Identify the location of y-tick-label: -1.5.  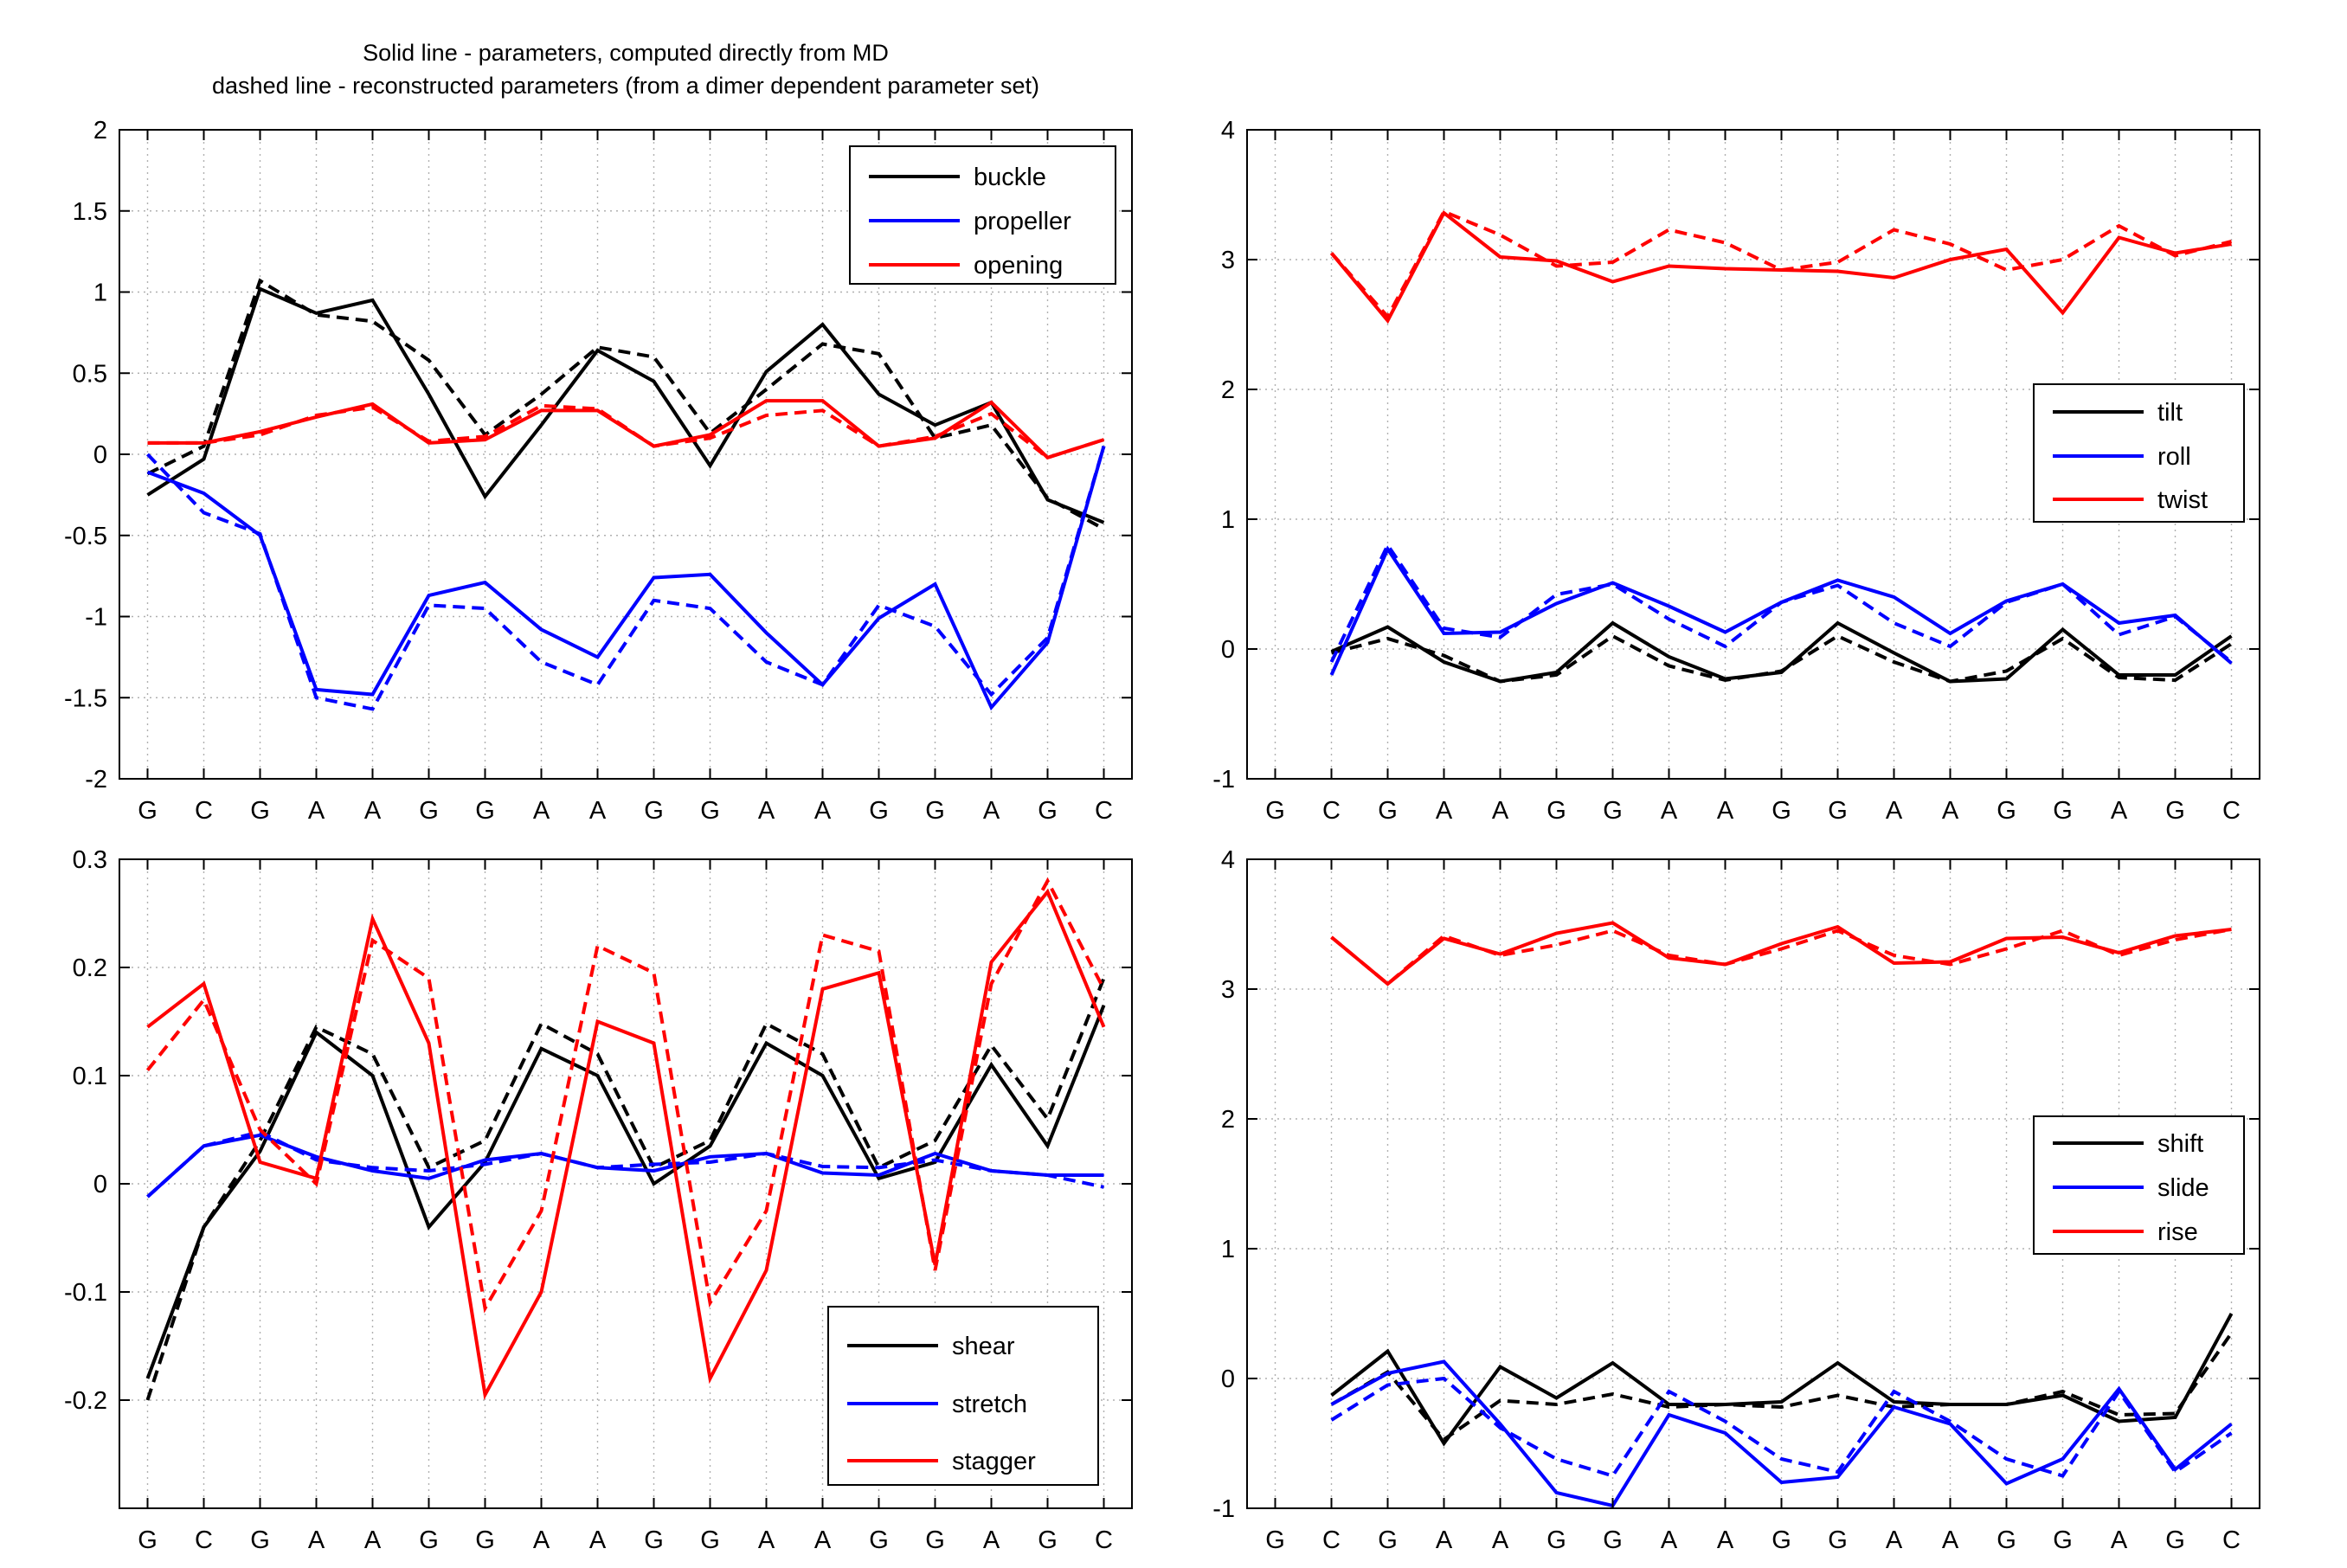
(85, 698).